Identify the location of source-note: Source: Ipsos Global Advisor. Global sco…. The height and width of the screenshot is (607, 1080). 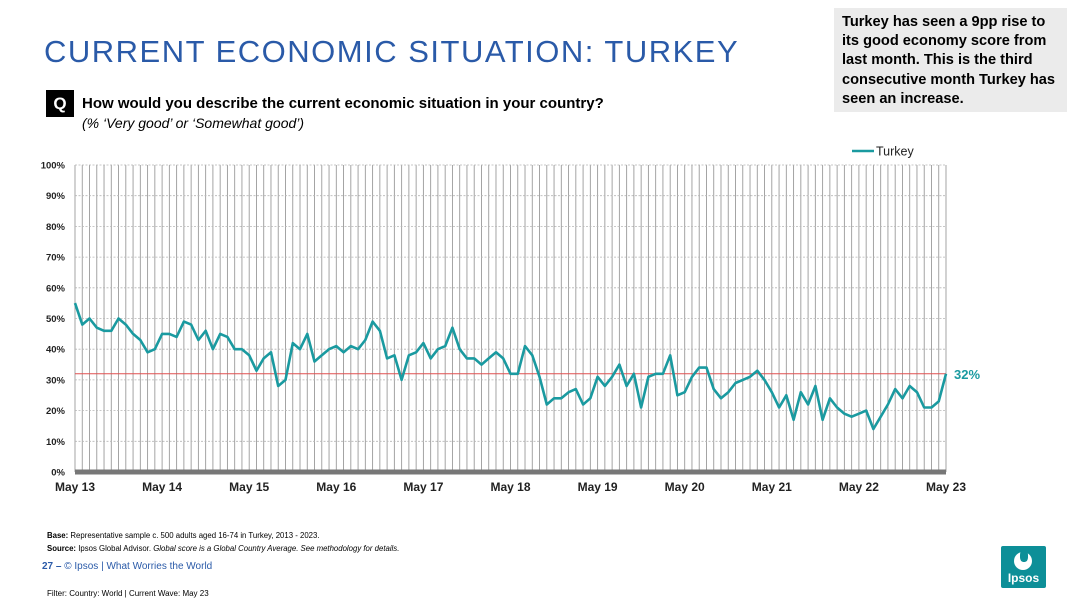
(223, 548).